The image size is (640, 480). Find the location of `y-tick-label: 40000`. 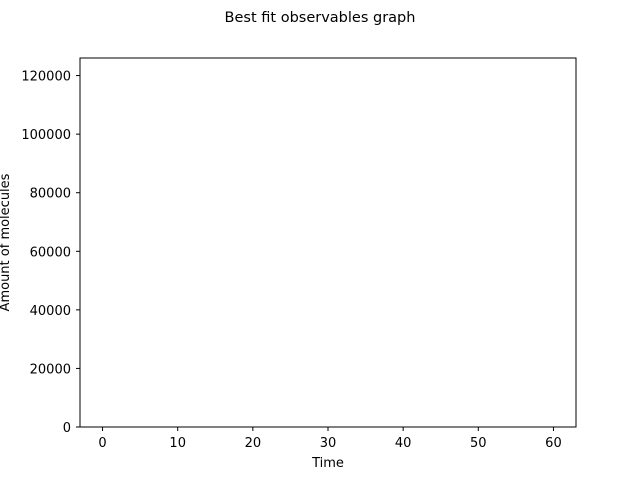

y-tick-label: 40000 is located at coordinates (50, 311).